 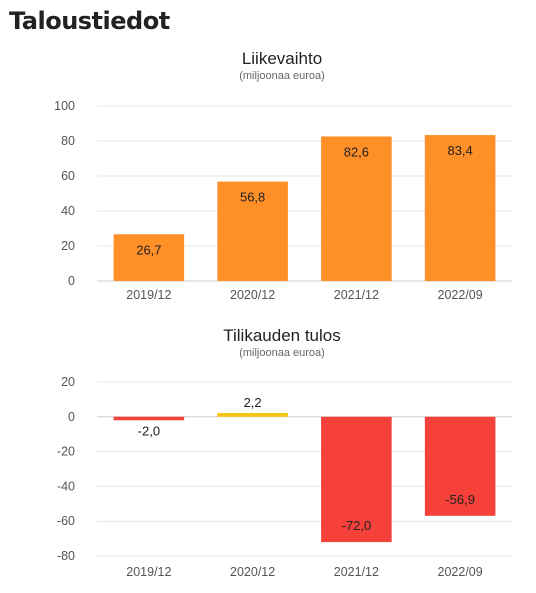 What do you see at coordinates (460, 499) in the screenshot?
I see `data-label: -56,9` at bounding box center [460, 499].